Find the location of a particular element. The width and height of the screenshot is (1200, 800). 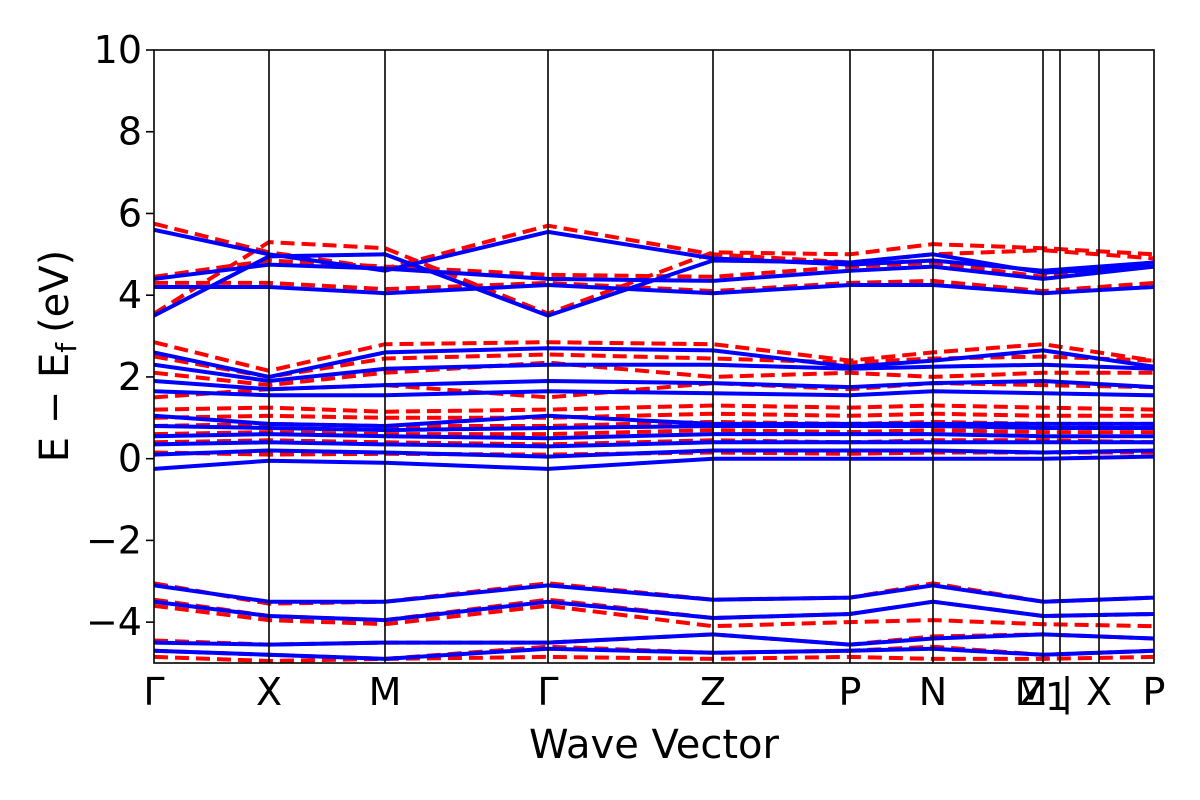

y-tick-label: 8 is located at coordinates (130, 132).